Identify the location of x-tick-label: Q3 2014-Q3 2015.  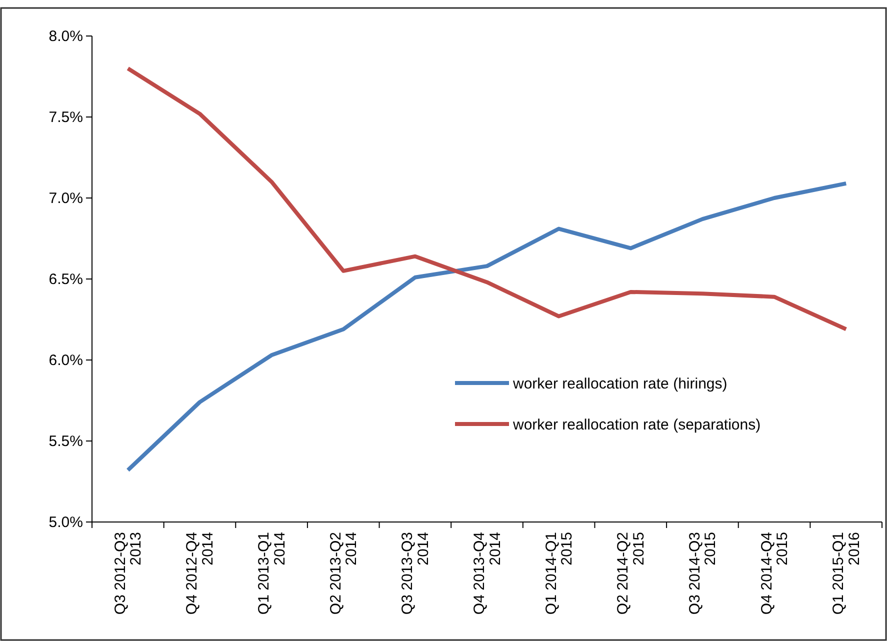
(703, 573).